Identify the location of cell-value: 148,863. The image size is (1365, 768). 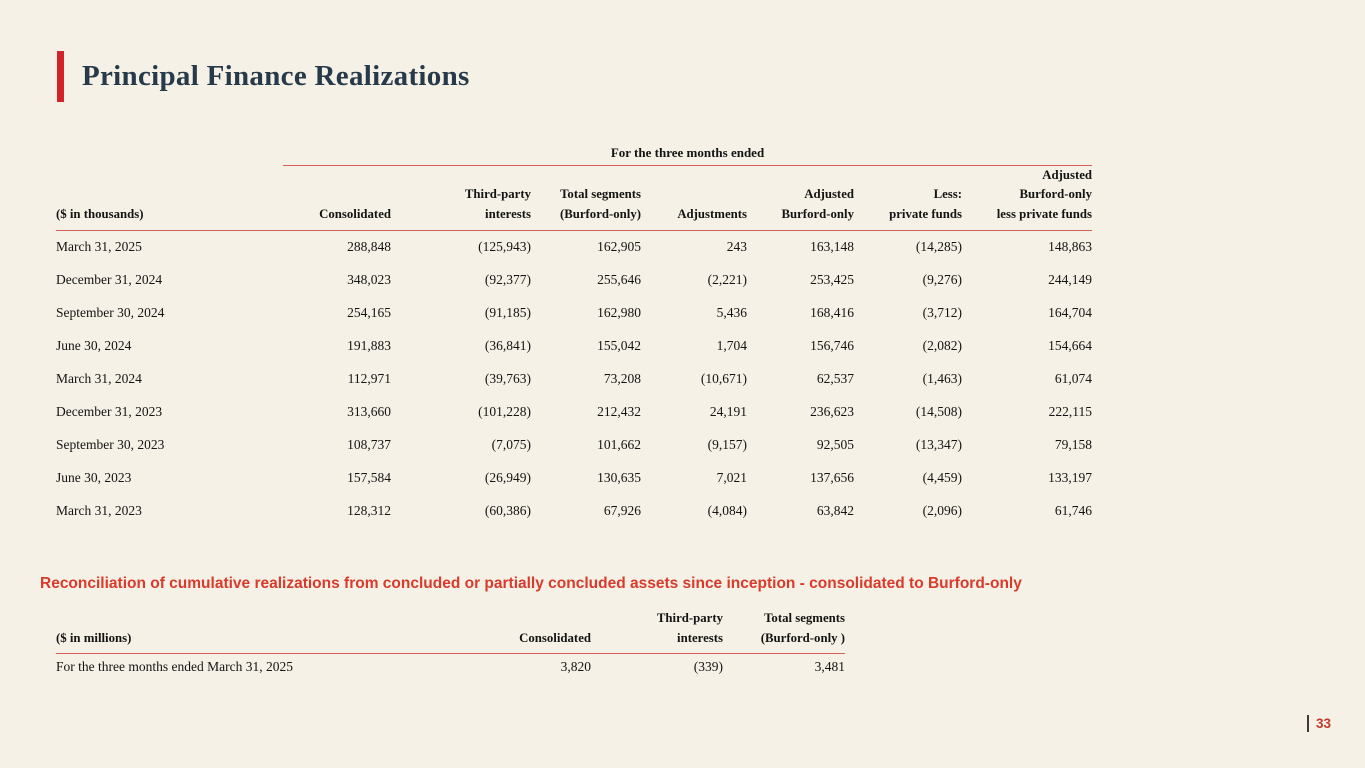
(1070, 247).